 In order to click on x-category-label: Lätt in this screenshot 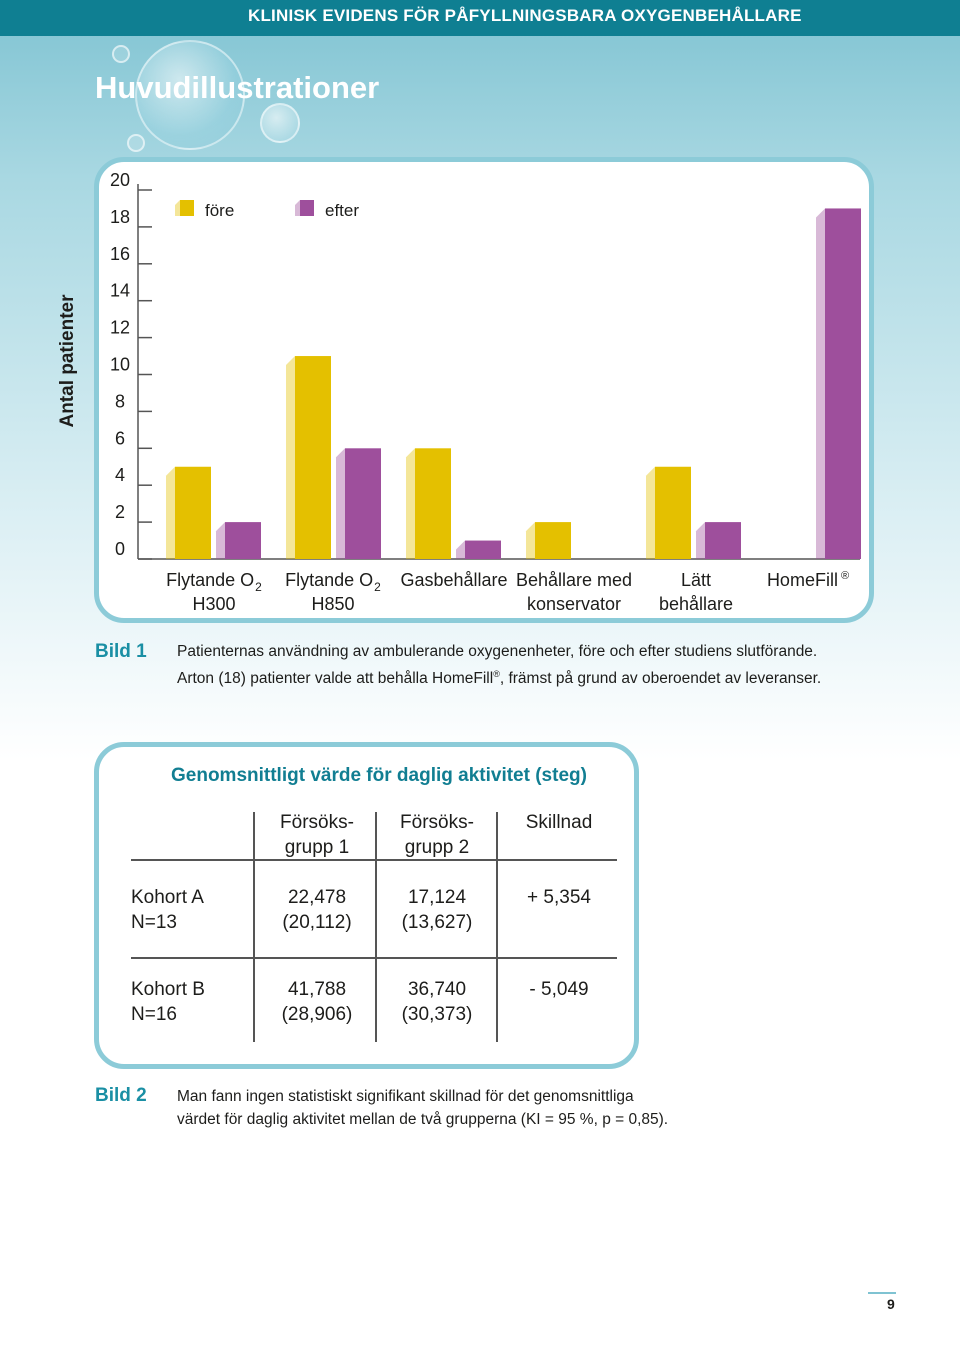, I will do `click(696, 580)`.